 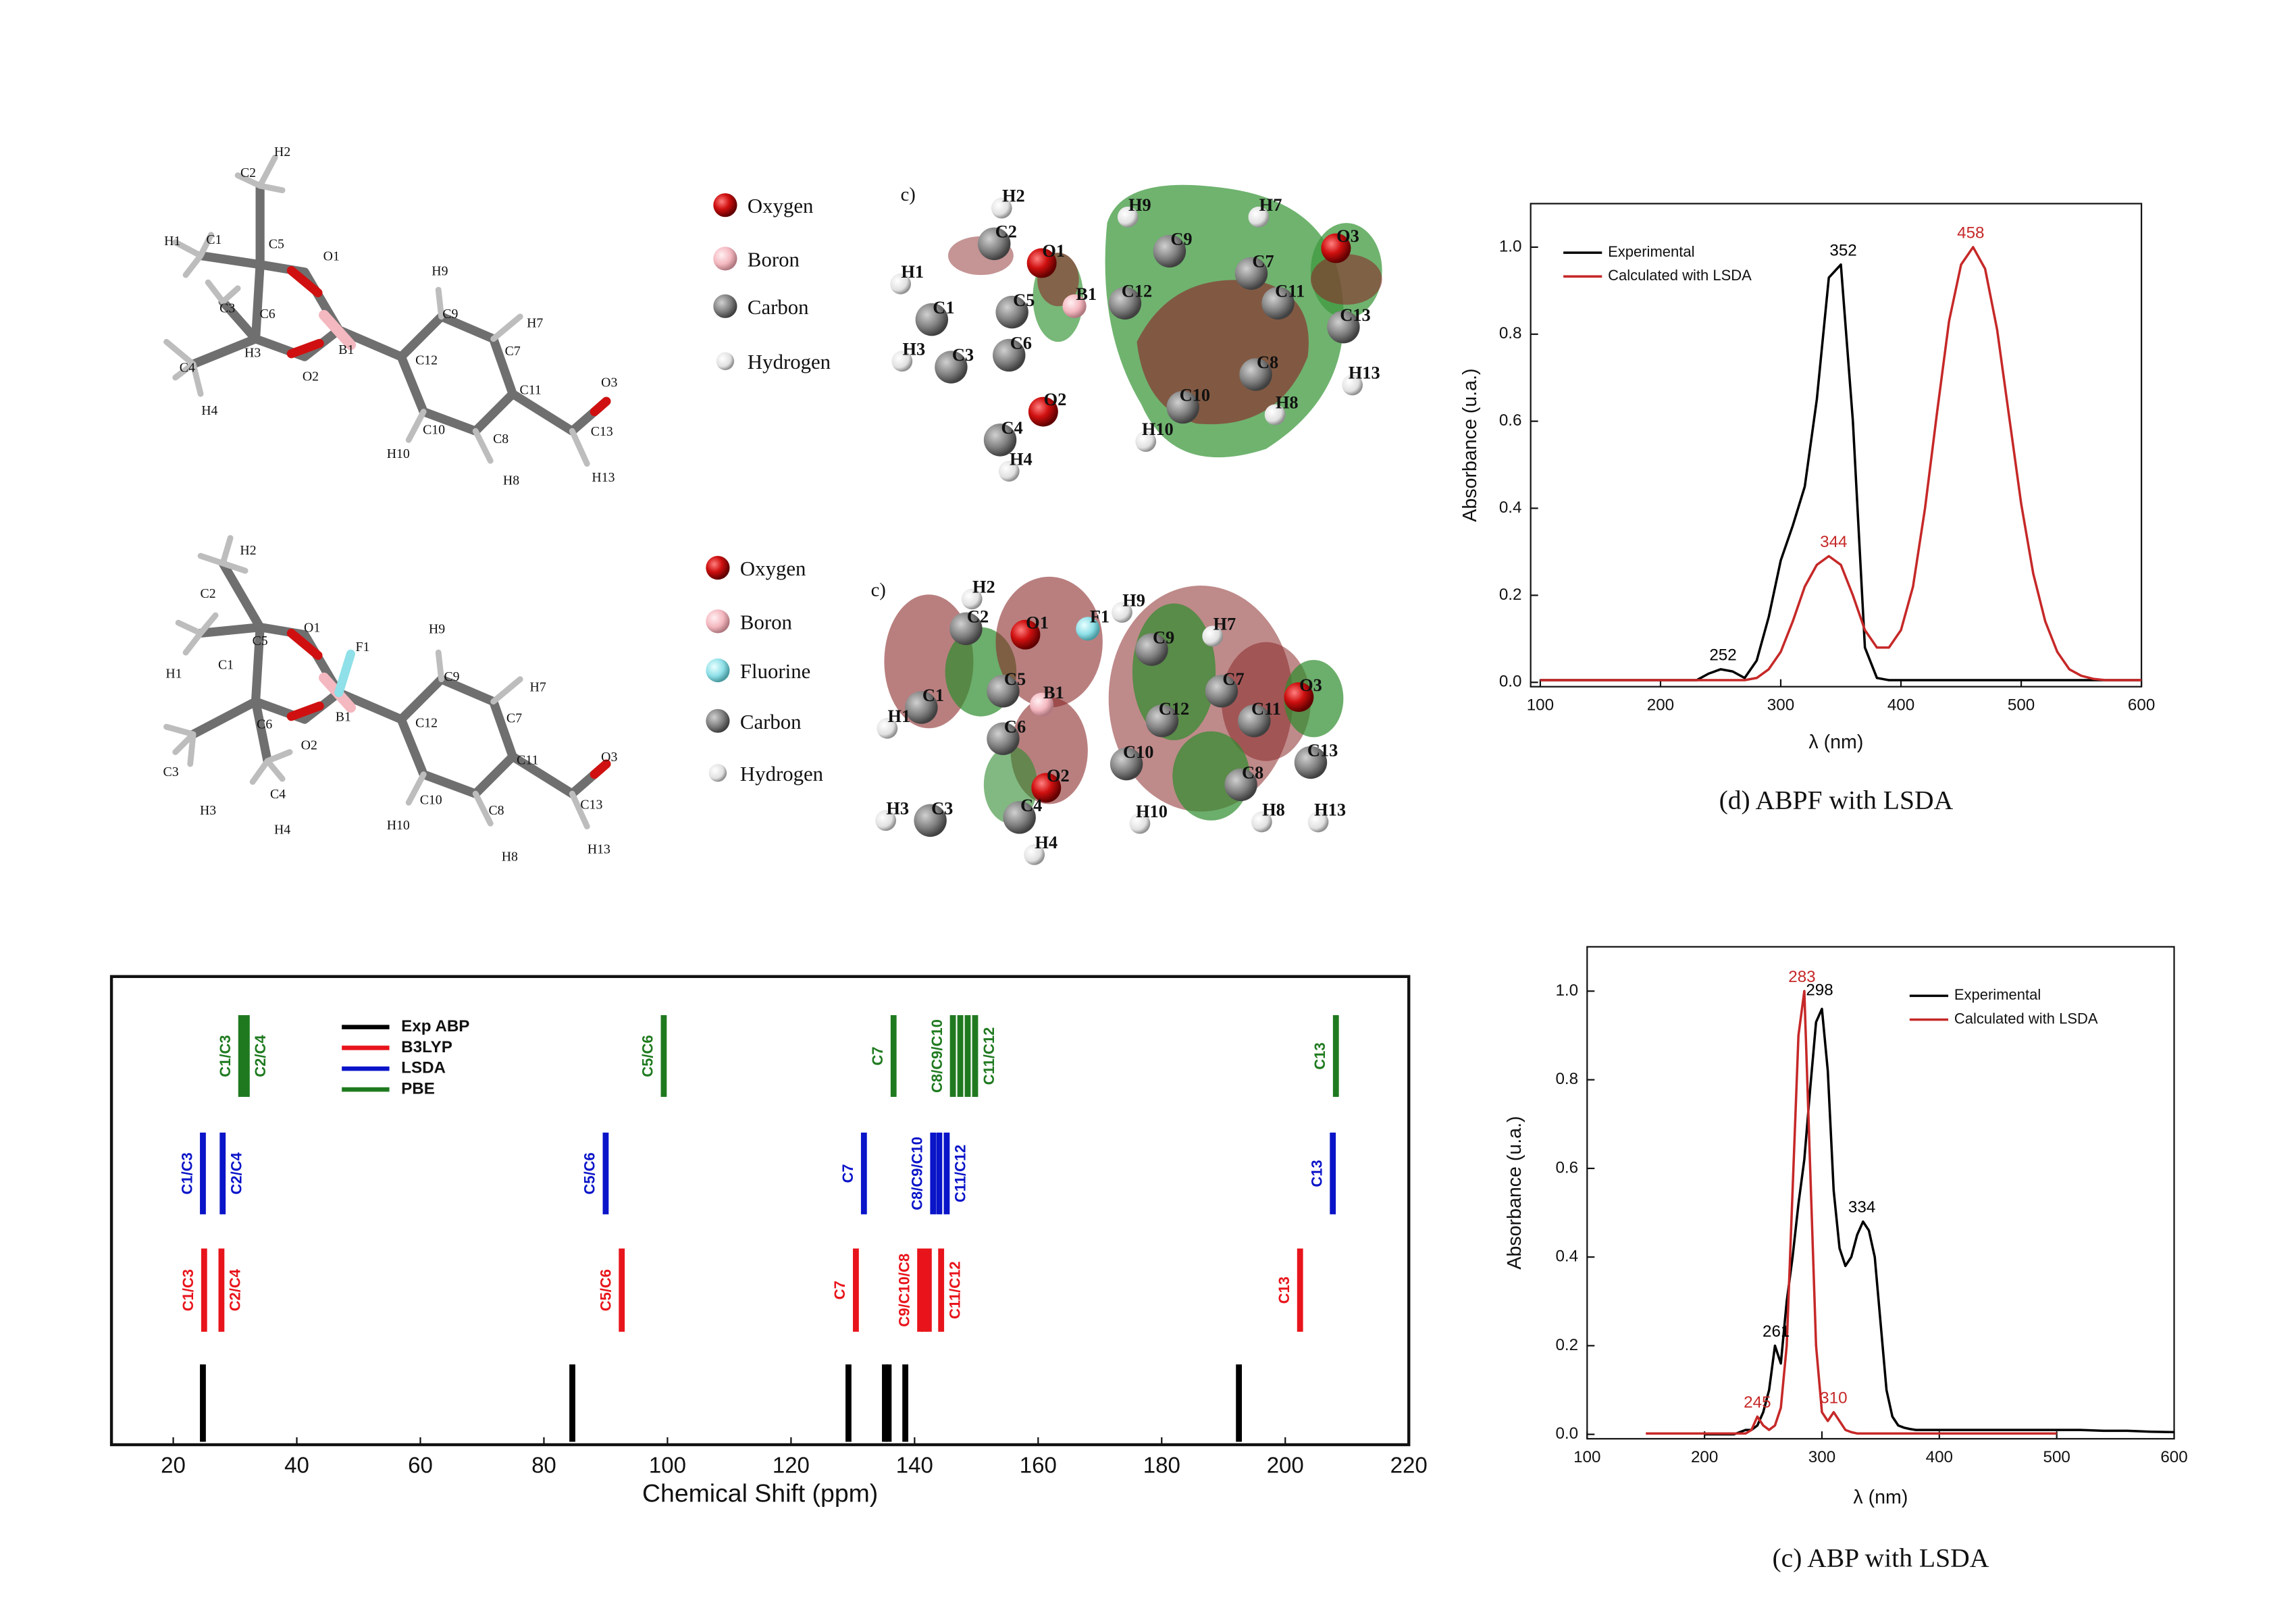 I want to click on atom-label: C4, so click(x=1012, y=427).